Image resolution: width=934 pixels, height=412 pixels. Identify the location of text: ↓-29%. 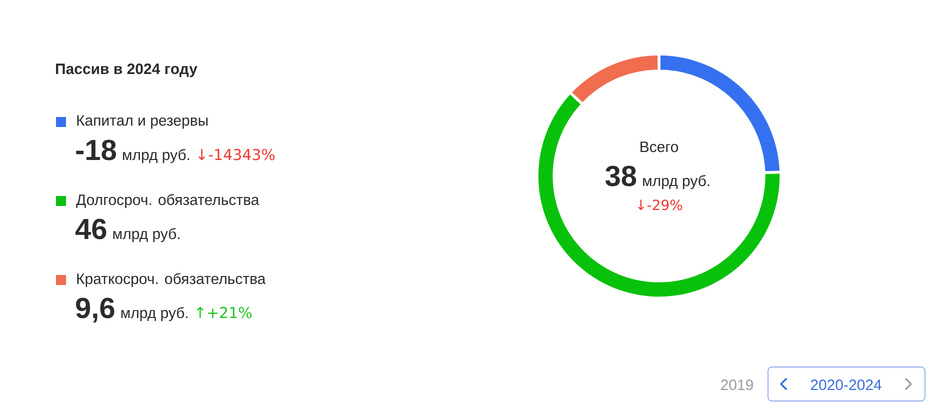
(660, 205).